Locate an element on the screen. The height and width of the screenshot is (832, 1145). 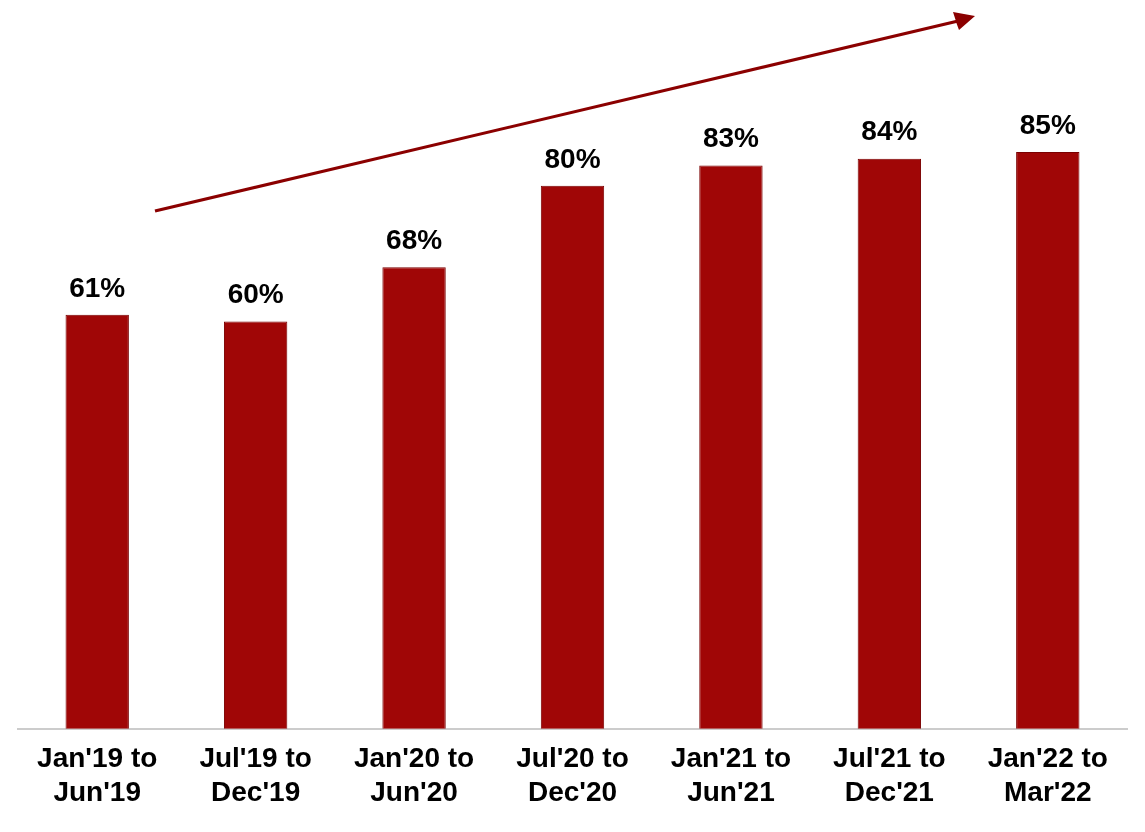
data-label: 83% is located at coordinates (731, 138).